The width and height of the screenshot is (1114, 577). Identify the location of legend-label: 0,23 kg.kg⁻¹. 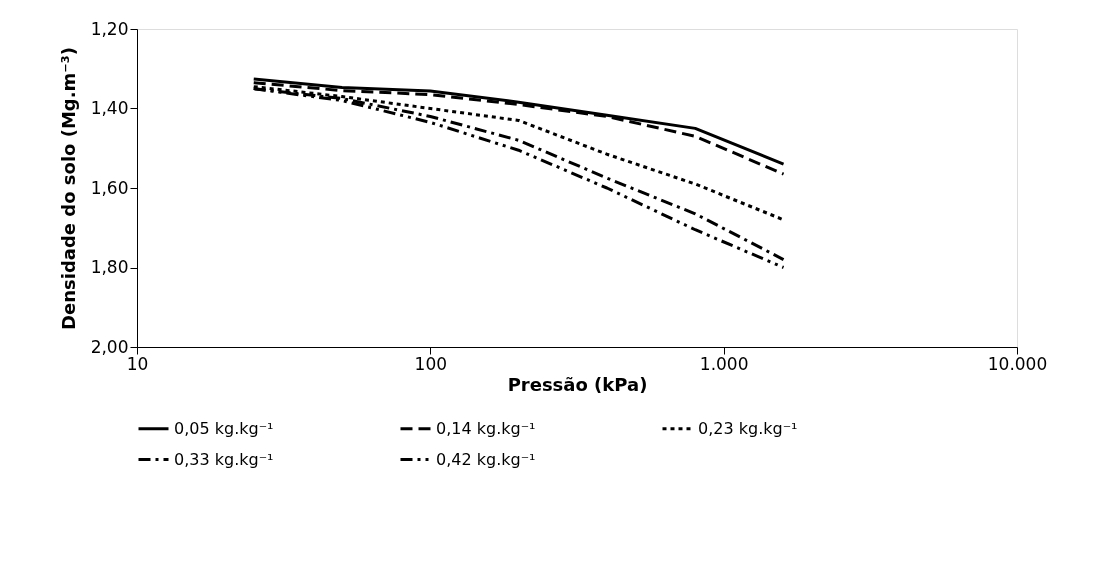
(748, 428).